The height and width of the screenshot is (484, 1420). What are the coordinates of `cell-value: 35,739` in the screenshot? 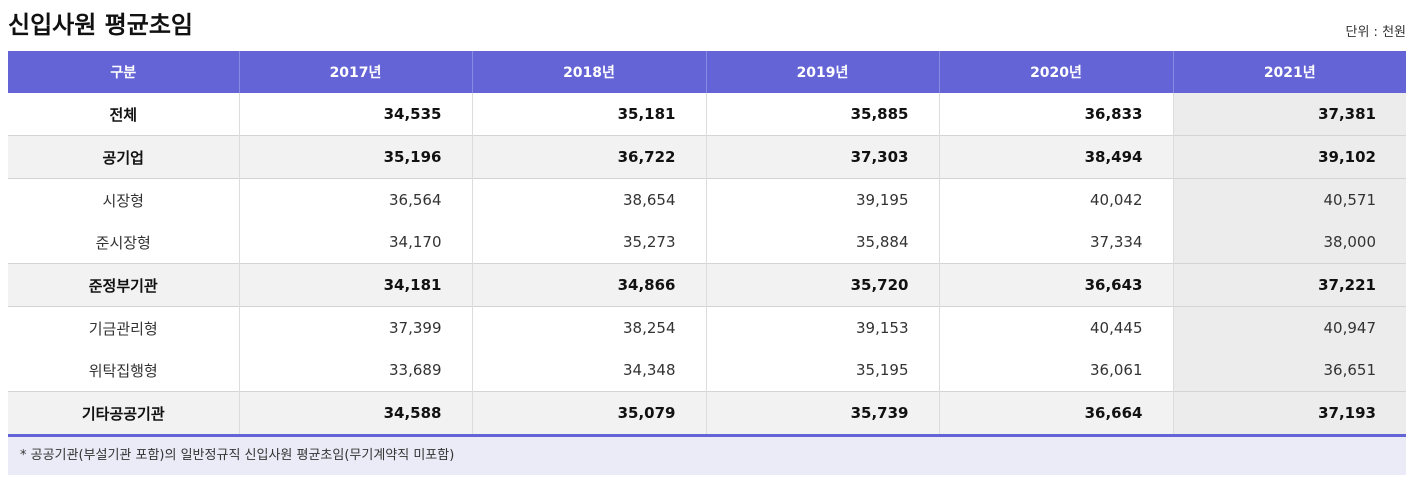 It's located at (822, 414).